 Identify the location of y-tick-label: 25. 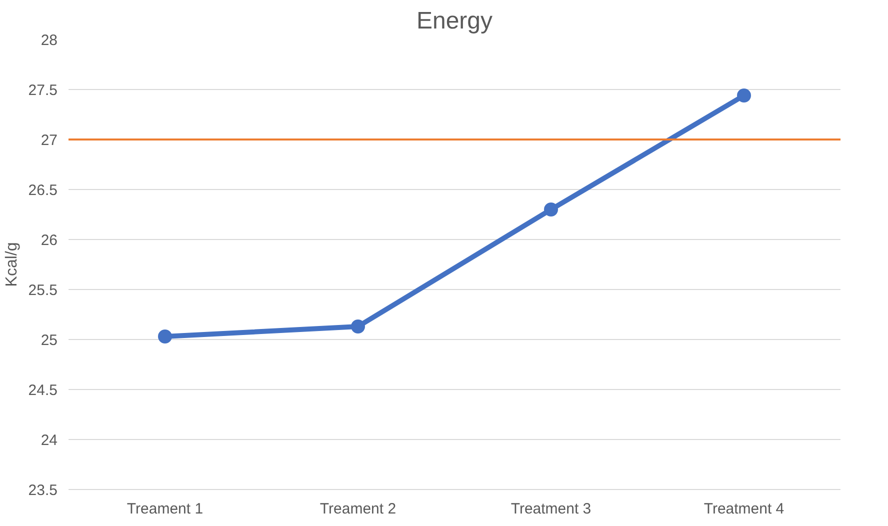
(49, 340).